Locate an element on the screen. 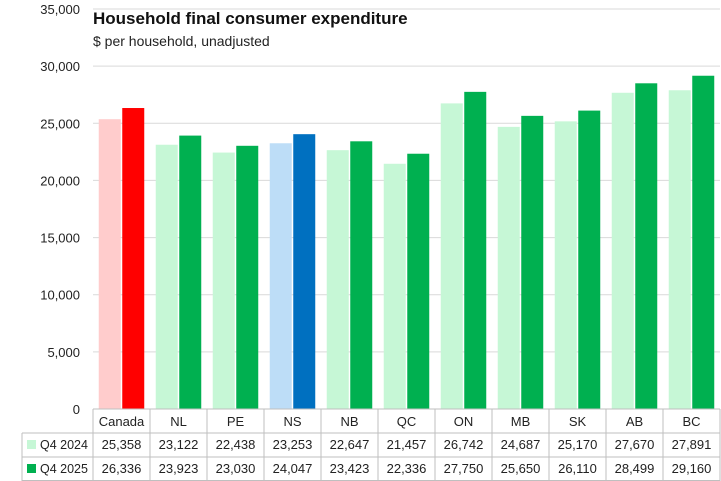 Image resolution: width=721 pixels, height=481 pixels. data-label: 22,647 is located at coordinates (350, 444).